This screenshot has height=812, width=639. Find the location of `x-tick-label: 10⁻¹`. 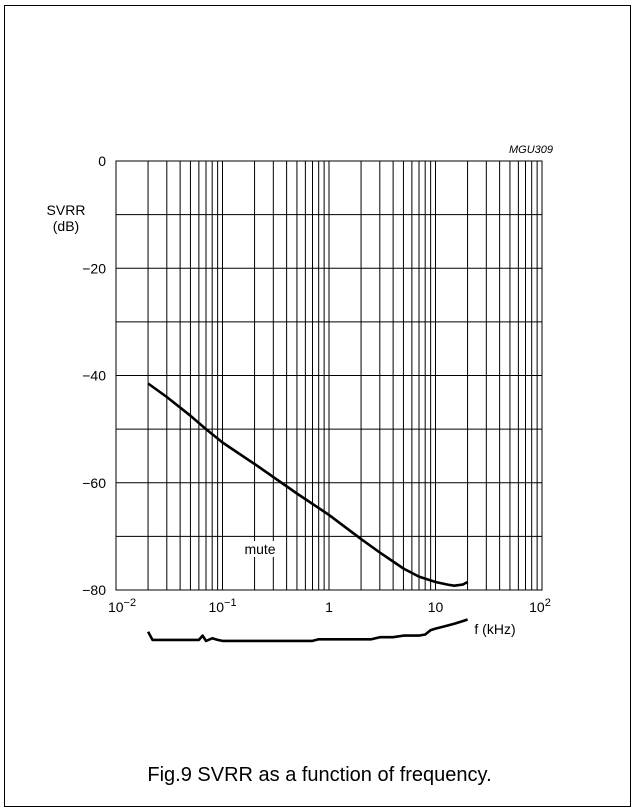

x-tick-label: 10⁻¹ is located at coordinates (222, 606).